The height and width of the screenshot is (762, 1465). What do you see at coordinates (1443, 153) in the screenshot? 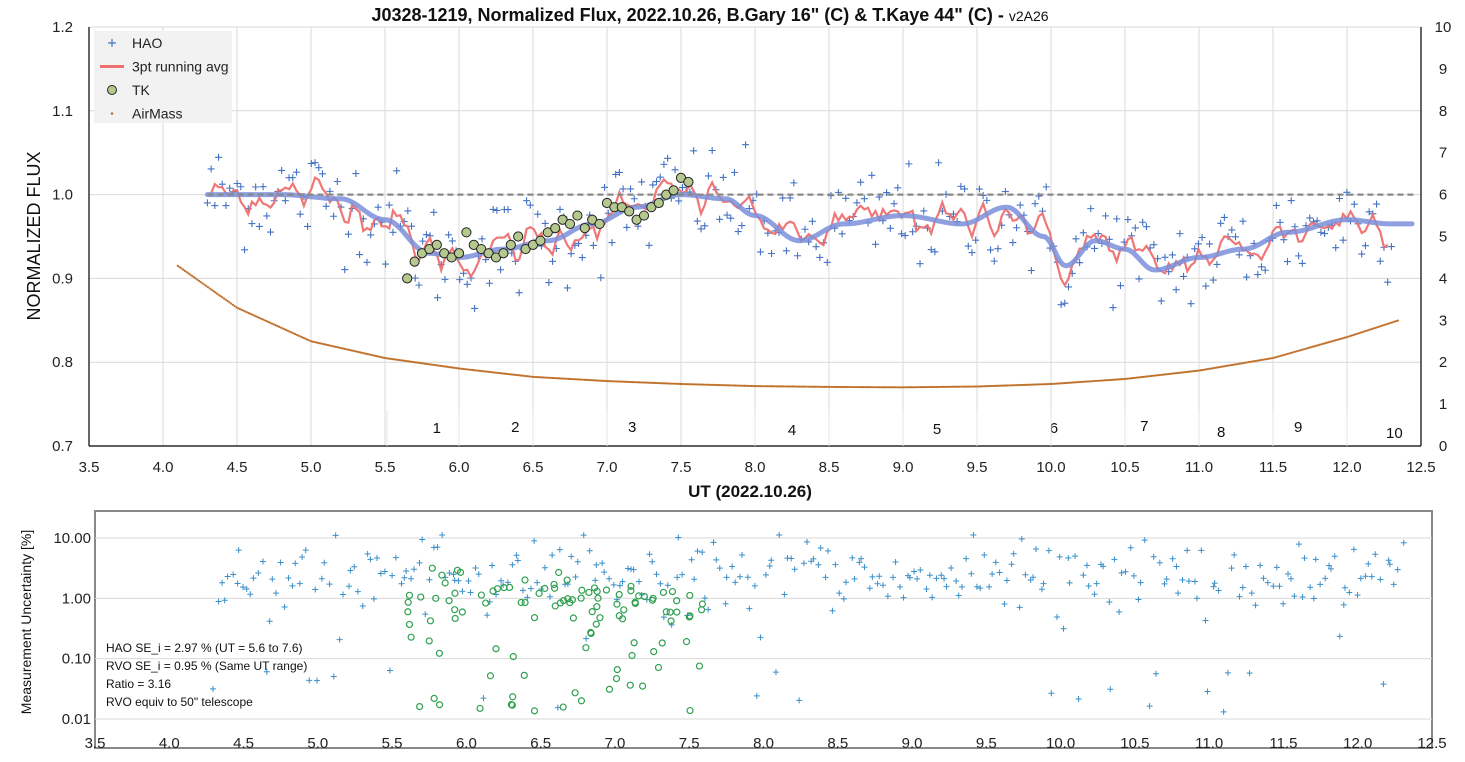
I see `y2-tick-label: 7` at bounding box center [1443, 153].